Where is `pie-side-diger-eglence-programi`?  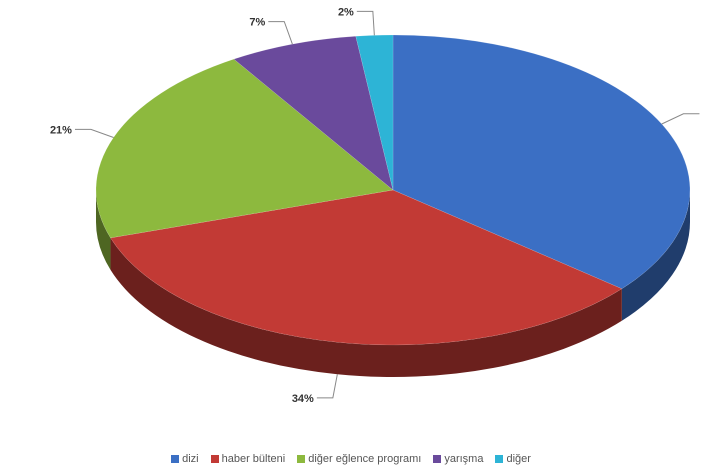 pie-side-diger-eglence-programi is located at coordinates (103, 230).